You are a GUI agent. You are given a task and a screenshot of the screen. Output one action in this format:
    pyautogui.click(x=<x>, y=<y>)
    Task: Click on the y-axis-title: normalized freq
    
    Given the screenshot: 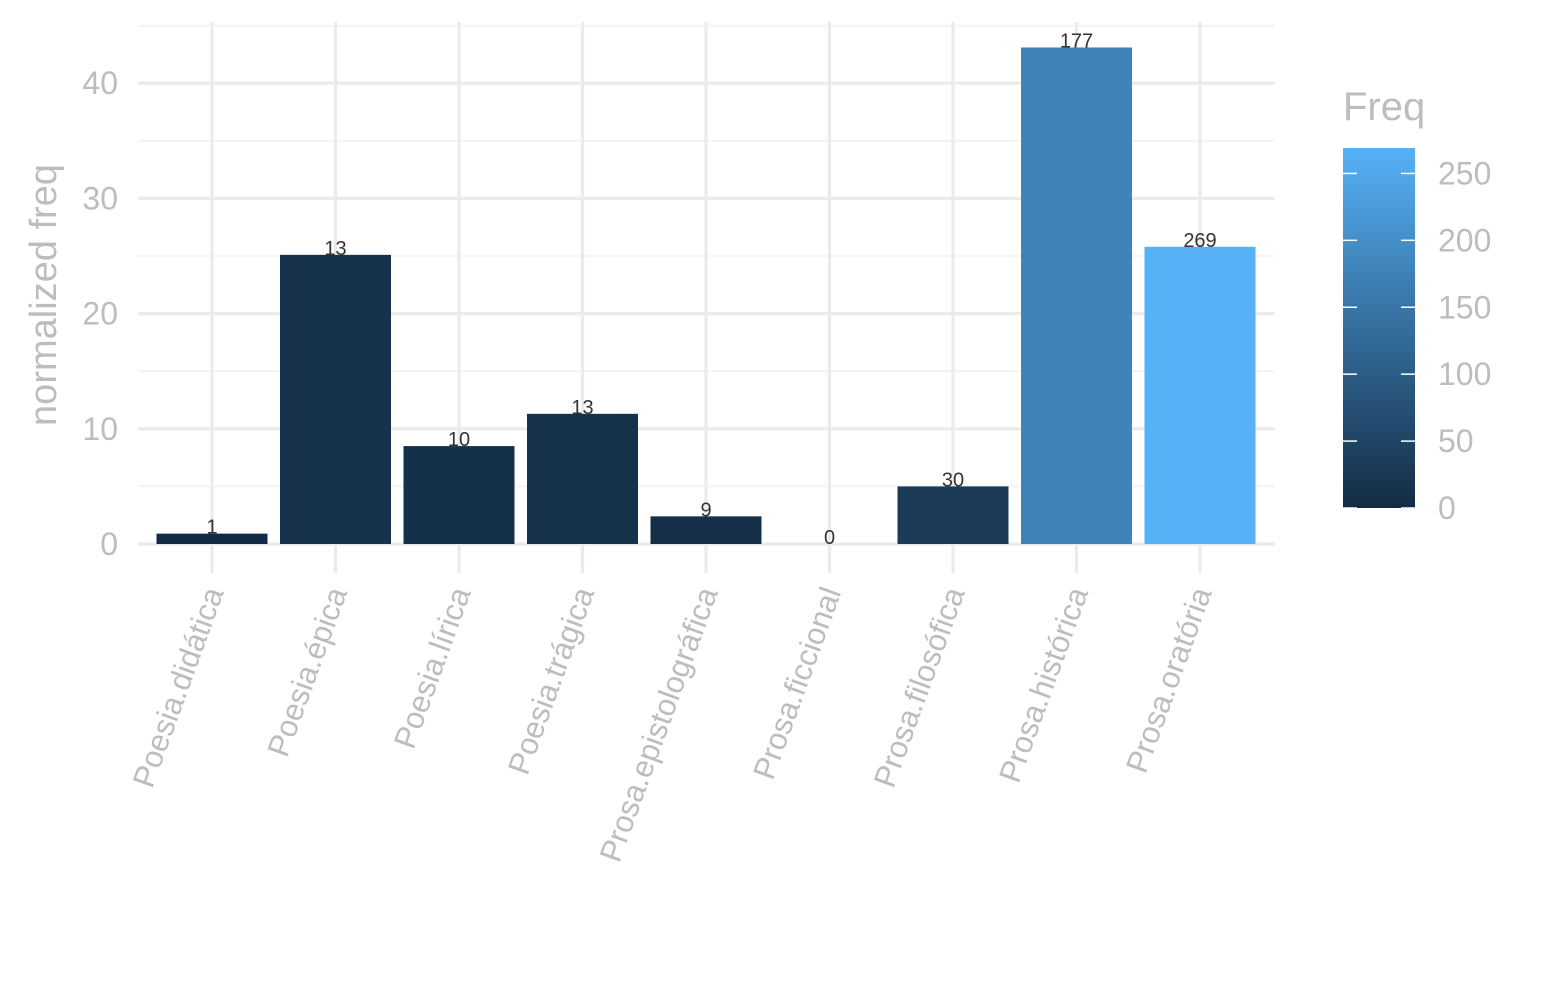 What is the action you would take?
    pyautogui.click(x=44, y=295)
    